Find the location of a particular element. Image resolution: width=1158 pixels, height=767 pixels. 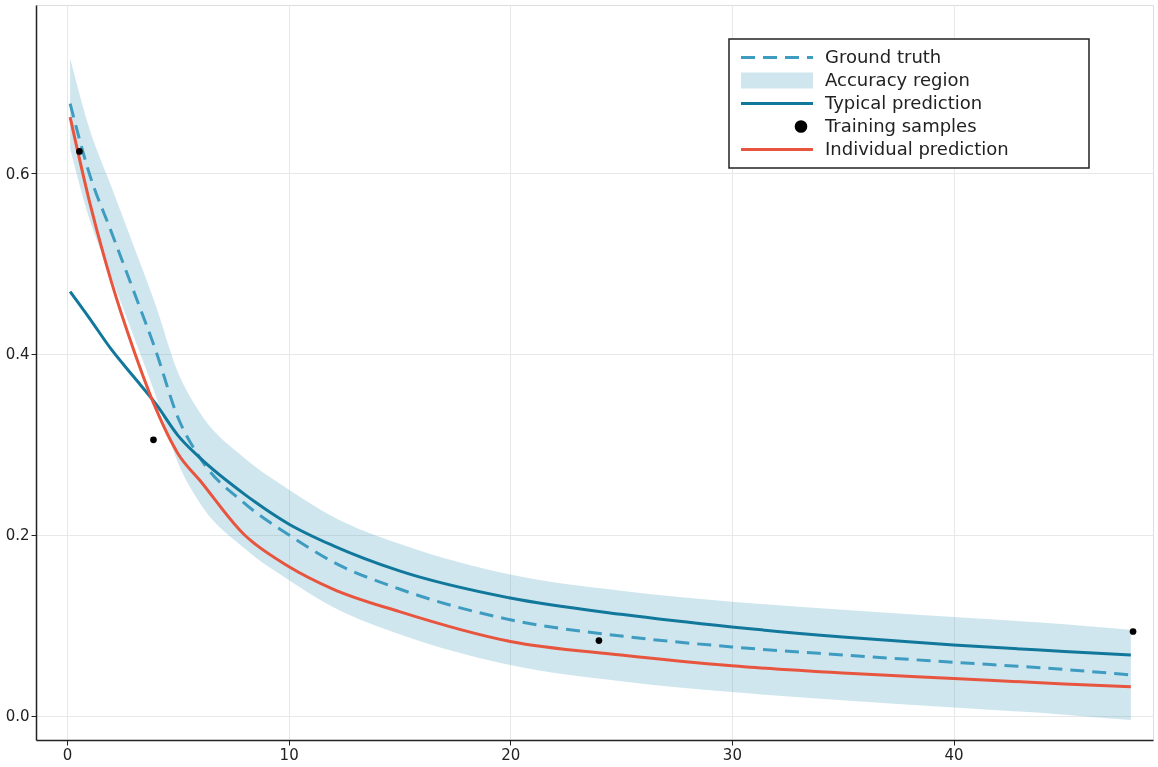

annotation: Accuracy region is located at coordinates (897, 79).